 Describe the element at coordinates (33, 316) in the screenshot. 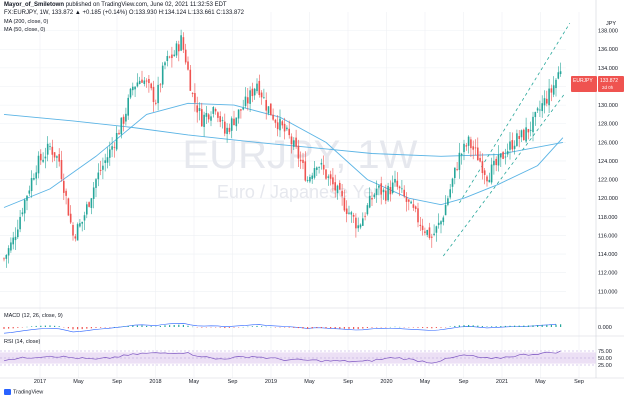

I see `indicator-macd: MACD (12, 26, close, 9)` at that location.